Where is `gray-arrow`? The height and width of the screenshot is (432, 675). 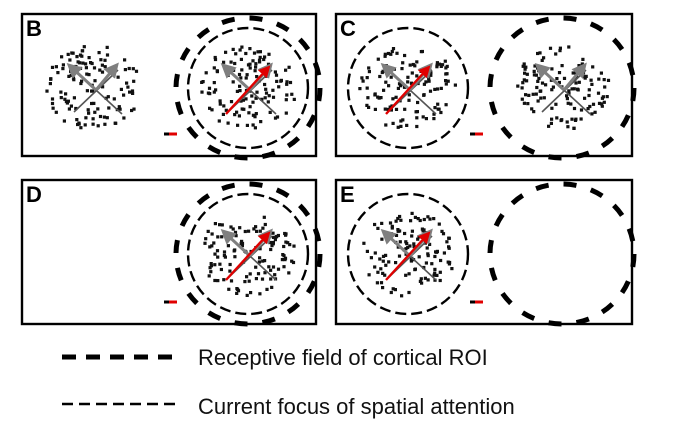
gray-arrow is located at coordinates (236, 243).